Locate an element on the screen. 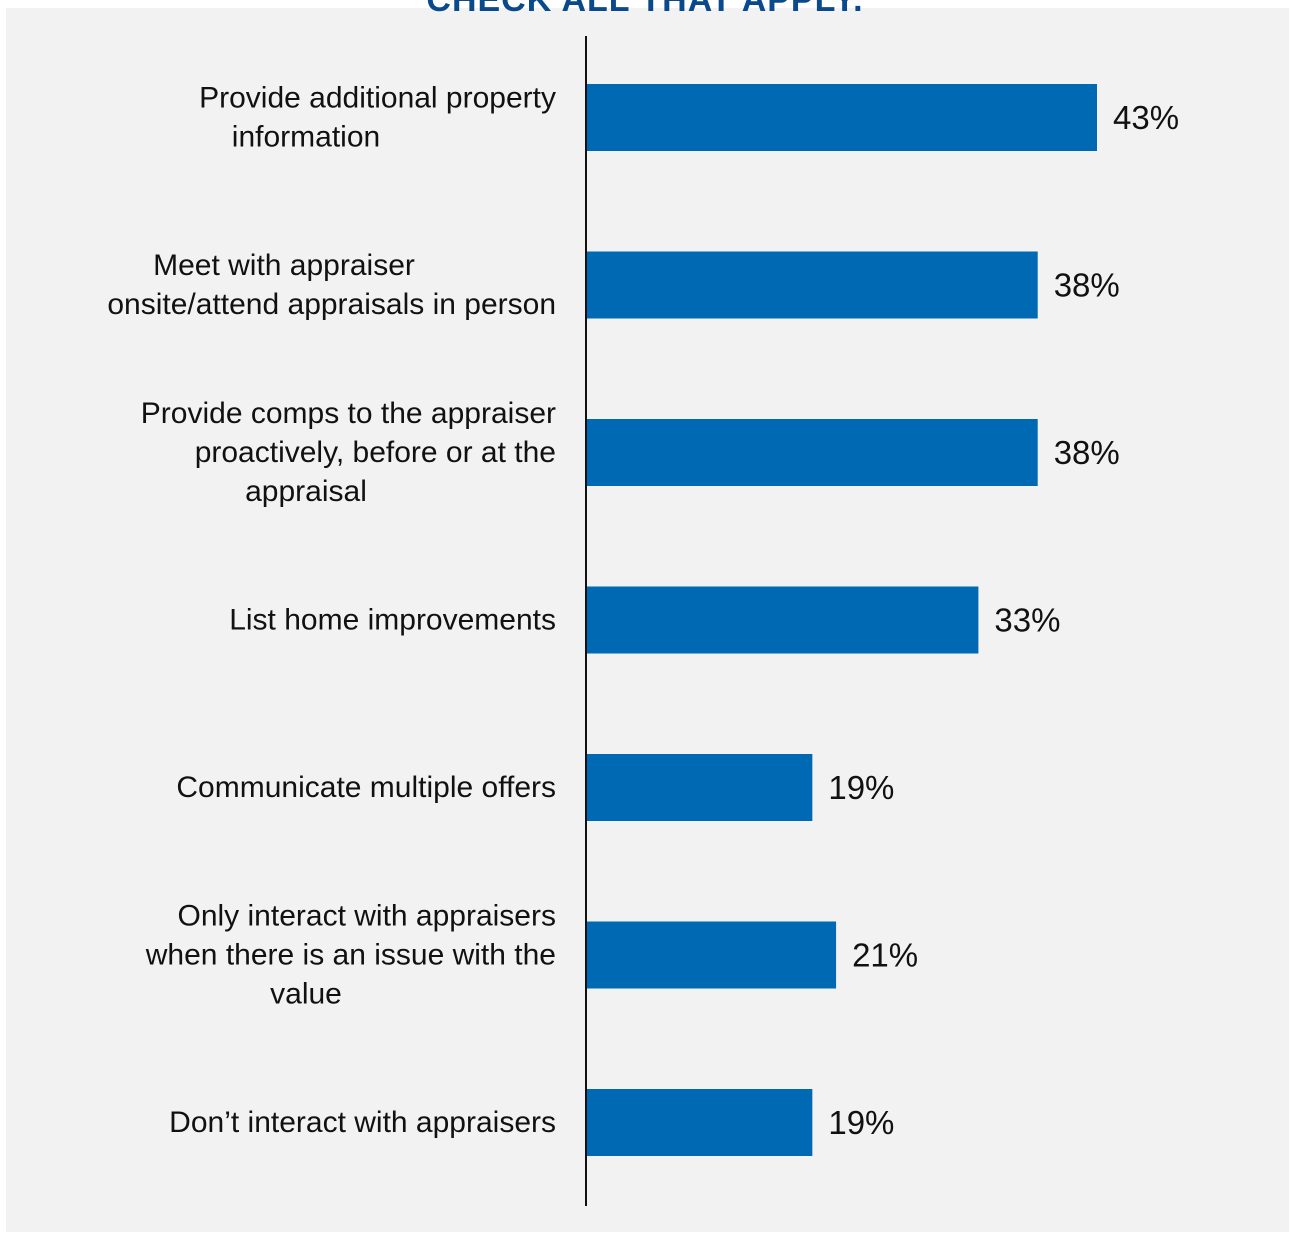 The width and height of the screenshot is (1290, 1233). category-label-line: Provide additional property is located at coordinates (377, 98).